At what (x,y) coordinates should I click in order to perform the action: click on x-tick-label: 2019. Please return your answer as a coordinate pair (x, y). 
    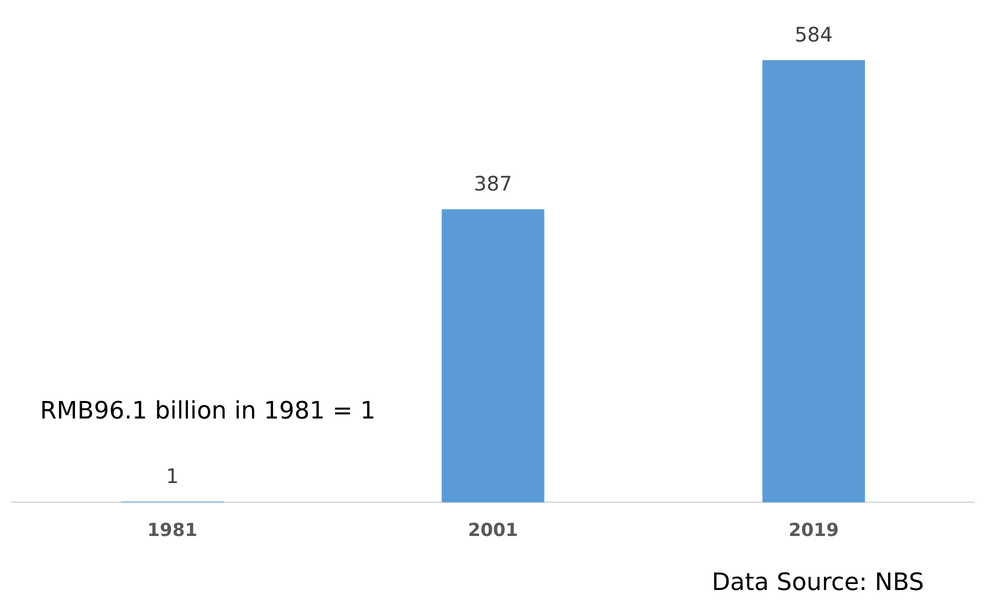
    Looking at the image, I should click on (813, 530).